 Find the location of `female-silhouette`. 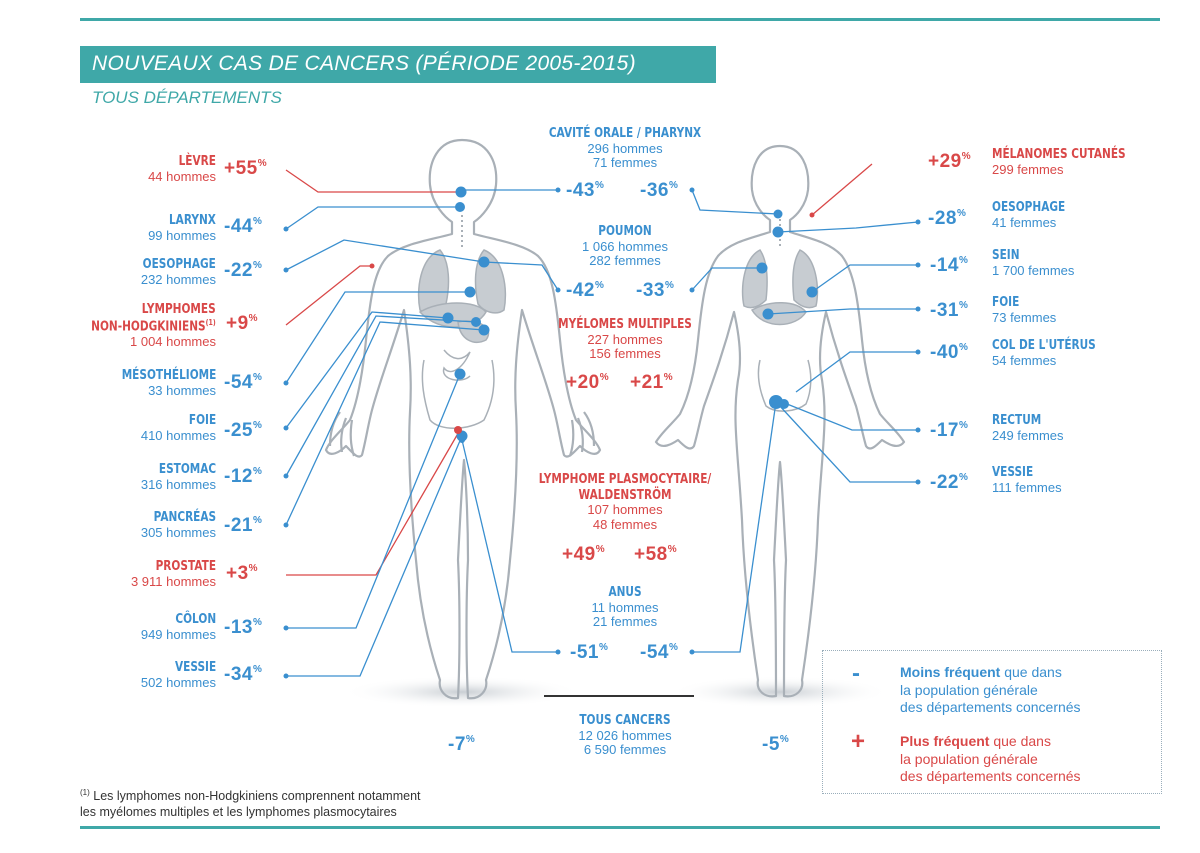

female-silhouette is located at coordinates (780, 421).